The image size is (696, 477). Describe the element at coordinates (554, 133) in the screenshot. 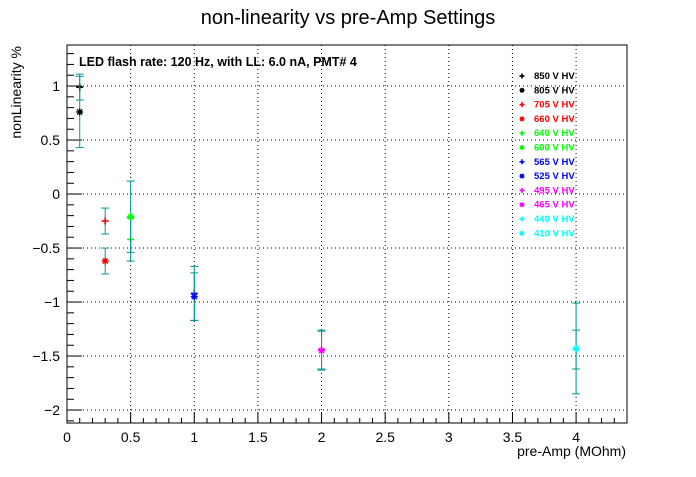

I see `legend-label: 640 V HV` at that location.